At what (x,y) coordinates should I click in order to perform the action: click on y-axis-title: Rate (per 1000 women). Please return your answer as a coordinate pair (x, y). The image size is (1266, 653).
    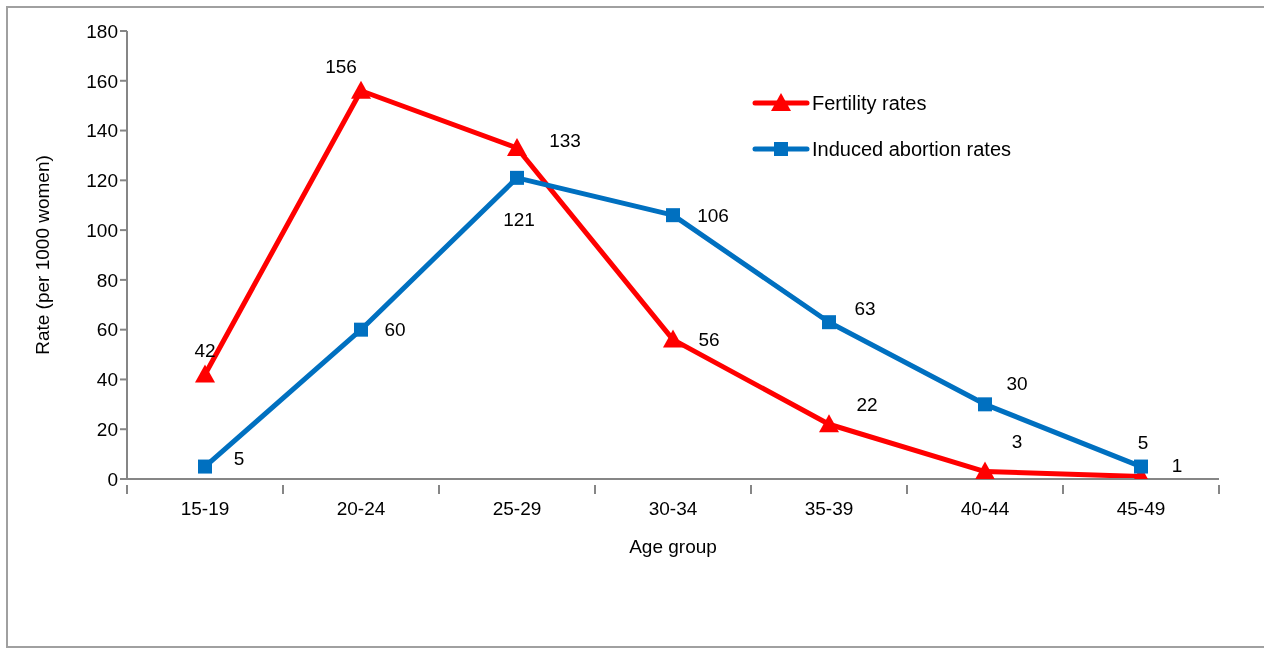
    Looking at the image, I should click on (42, 255).